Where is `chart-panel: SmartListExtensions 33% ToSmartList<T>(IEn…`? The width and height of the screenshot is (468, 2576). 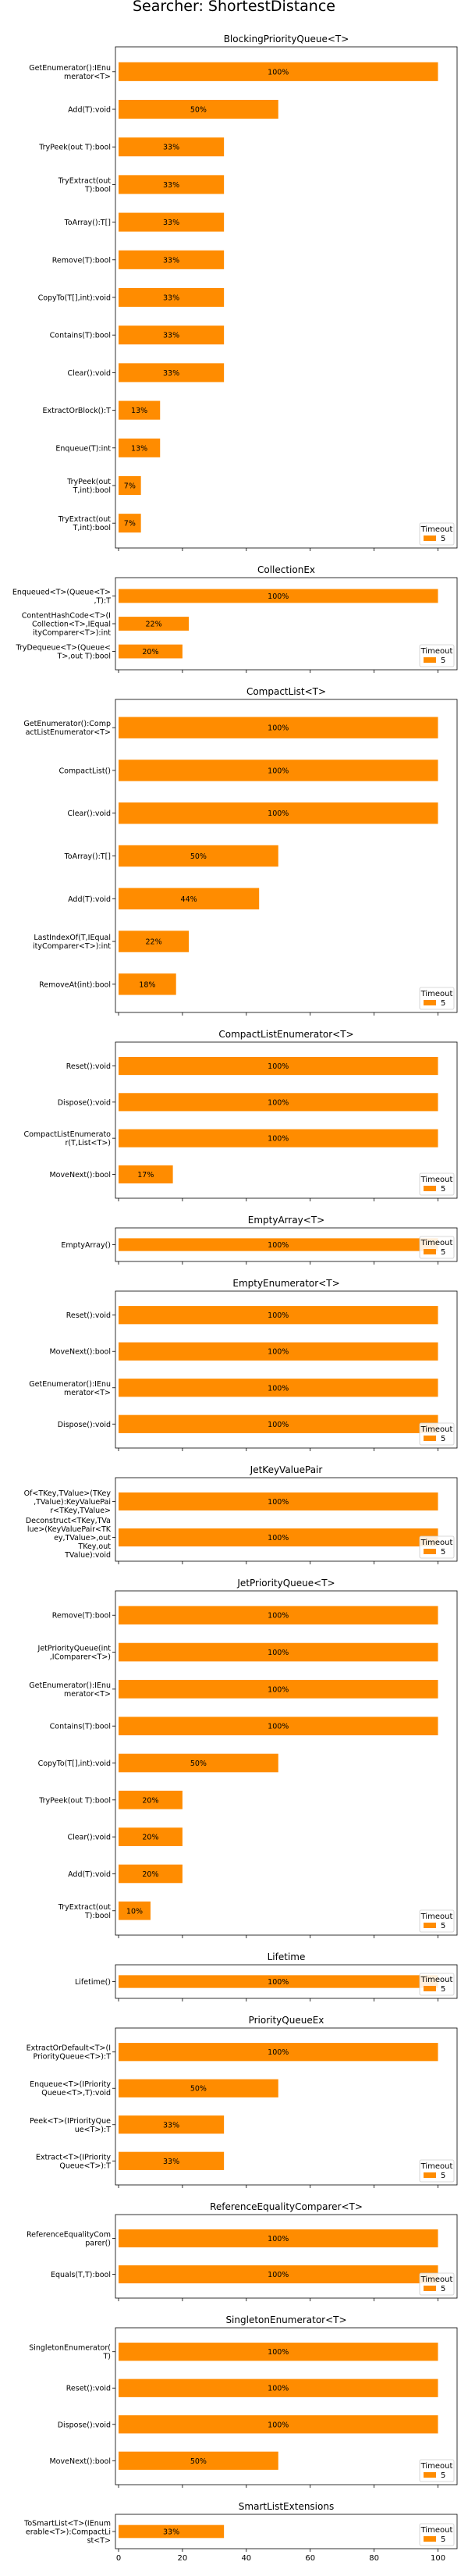
chart-panel: SmartListExtensions 33% ToSmartList<T>(IEn… is located at coordinates (241, 2532).